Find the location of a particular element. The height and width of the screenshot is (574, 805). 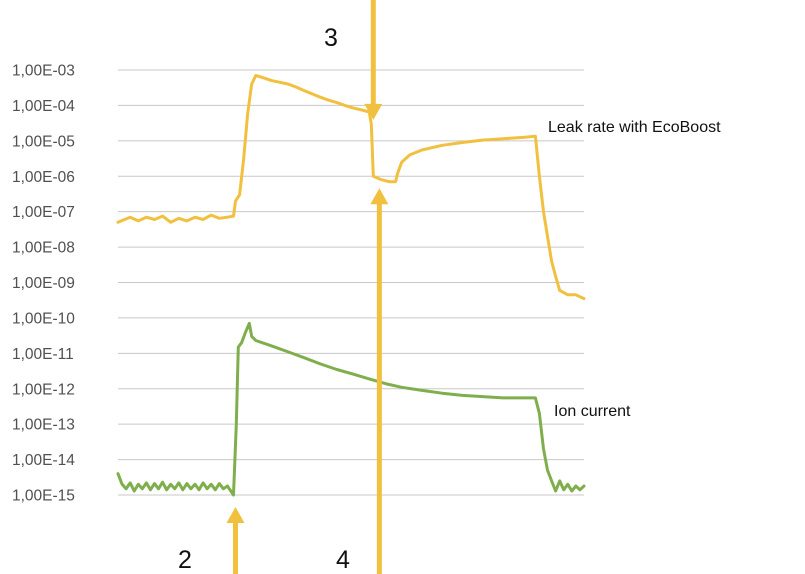

marker-label-2: 2 is located at coordinates (185, 560).